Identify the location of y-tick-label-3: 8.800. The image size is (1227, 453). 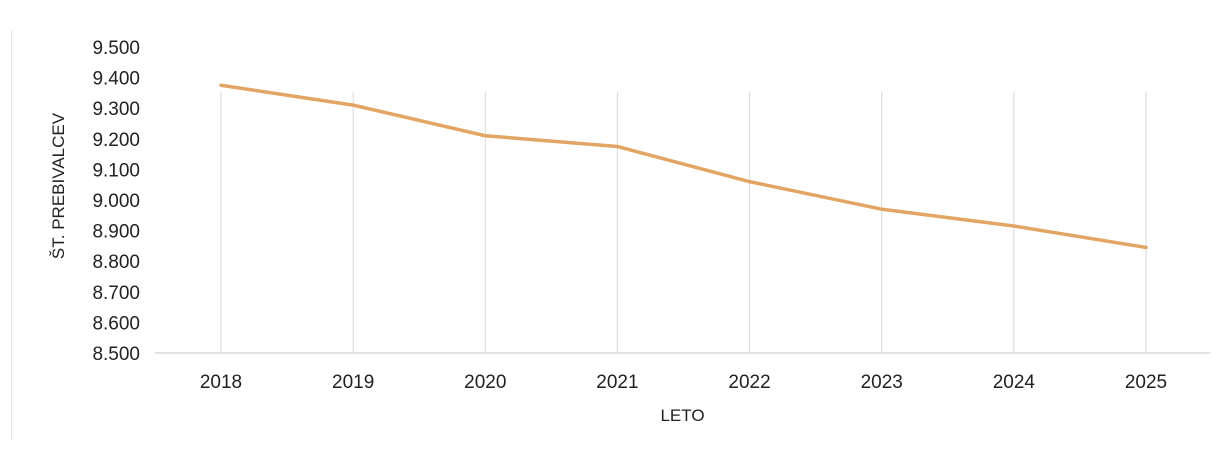
(116, 262).